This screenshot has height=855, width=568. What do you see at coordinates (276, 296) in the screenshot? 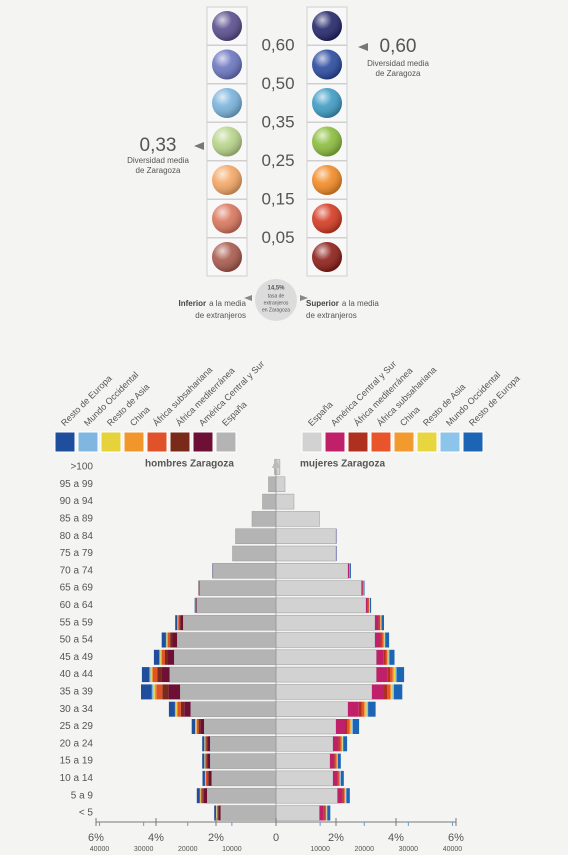
I see `center-note: tasa de` at bounding box center [276, 296].